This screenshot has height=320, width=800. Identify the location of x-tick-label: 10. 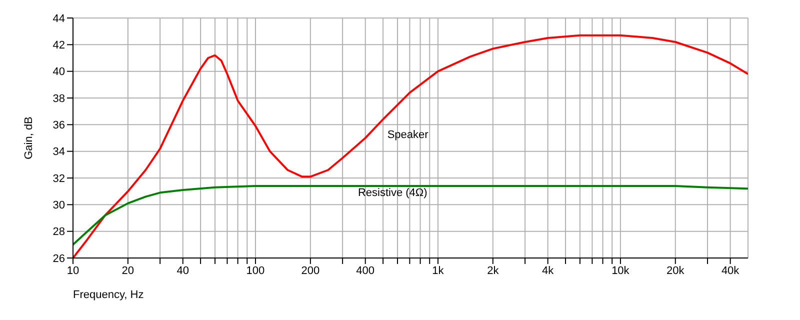
(73, 270).